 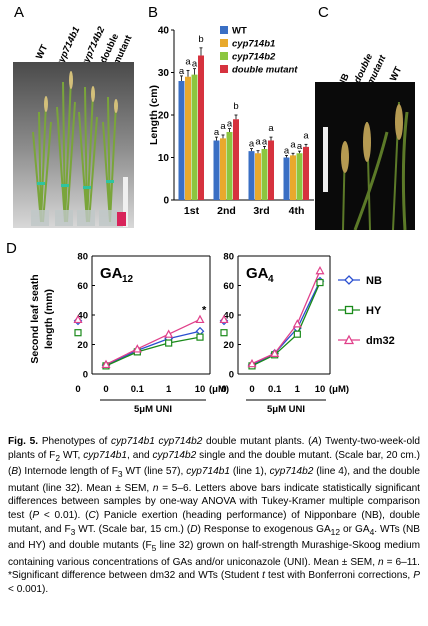 What do you see at coordinates (200, 389) in the screenshot?
I see `x-tick-label: 10` at bounding box center [200, 389].